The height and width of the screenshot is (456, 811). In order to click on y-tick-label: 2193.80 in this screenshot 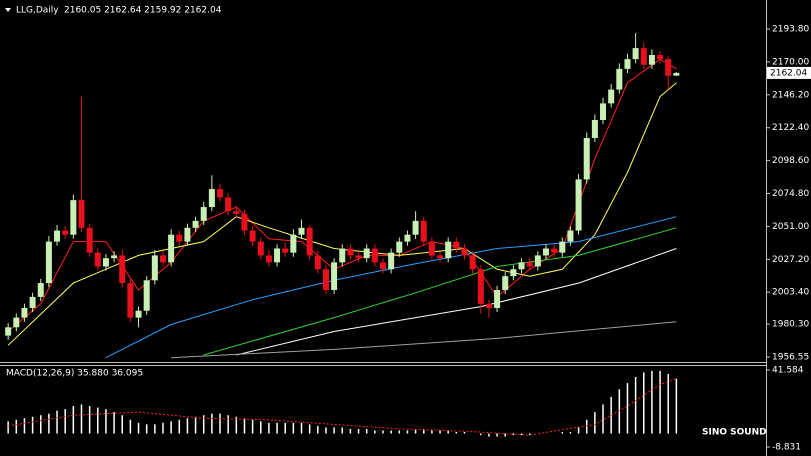, I will do `click(790, 30)`.